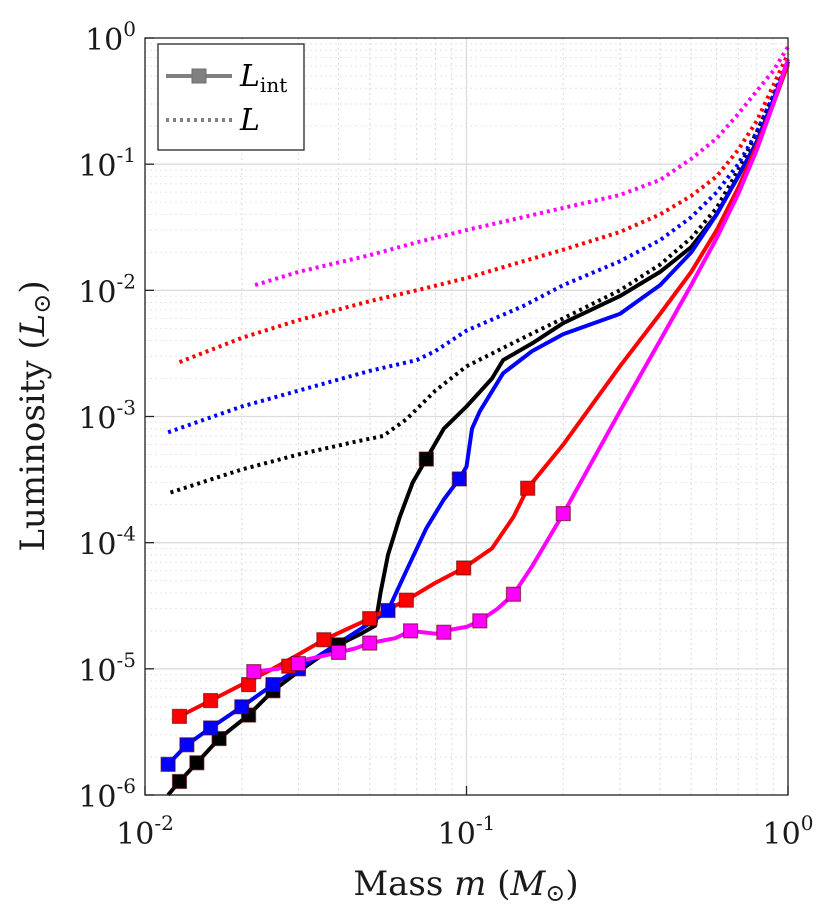  What do you see at coordinates (107, 668) in the screenshot?
I see `y-tick-label: 10⁻⁵` at bounding box center [107, 668].